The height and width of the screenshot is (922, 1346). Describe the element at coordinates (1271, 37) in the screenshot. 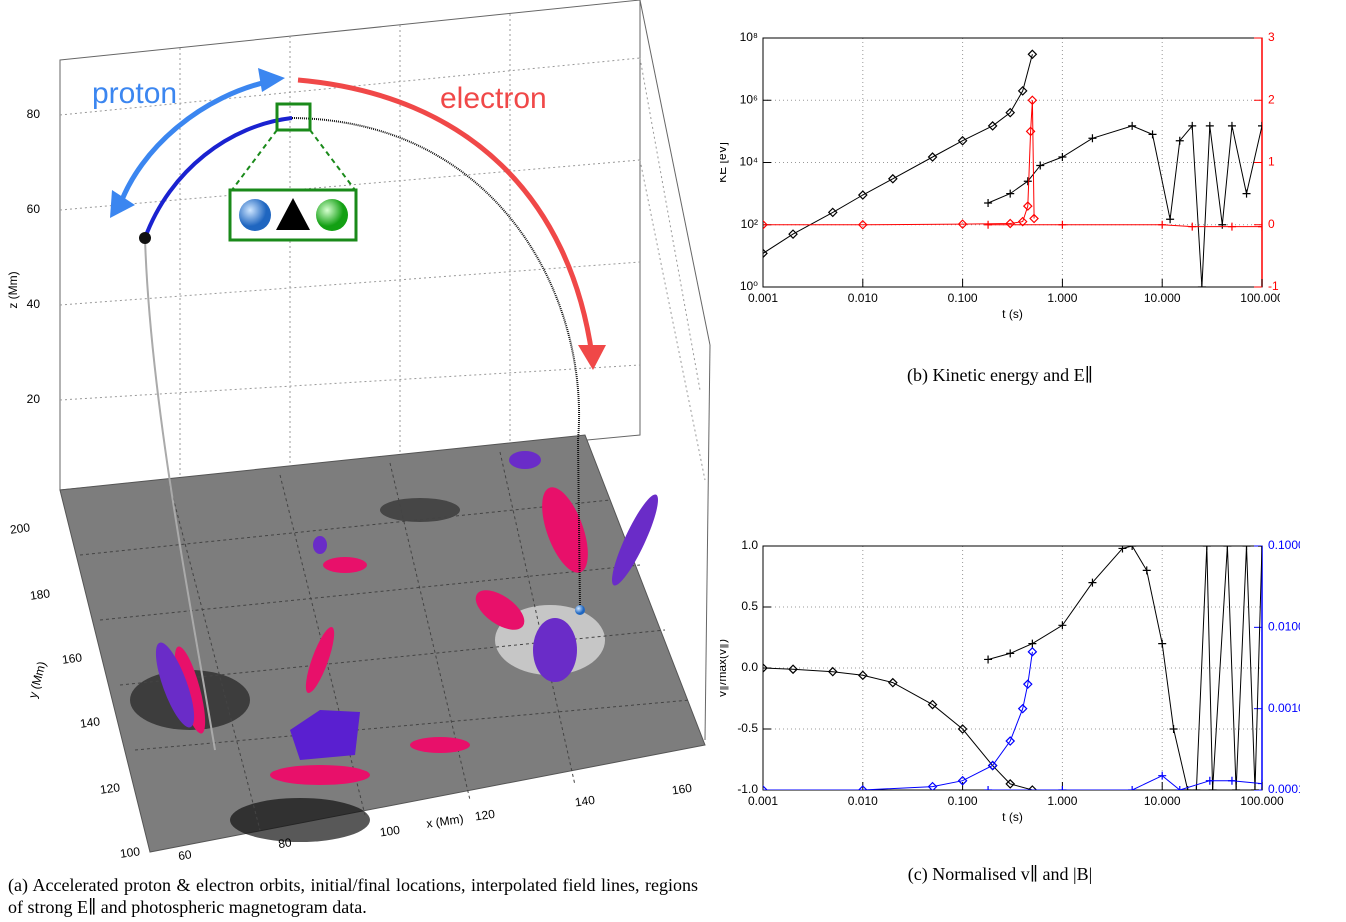

I see `y2-tick-label: 3` at that location.